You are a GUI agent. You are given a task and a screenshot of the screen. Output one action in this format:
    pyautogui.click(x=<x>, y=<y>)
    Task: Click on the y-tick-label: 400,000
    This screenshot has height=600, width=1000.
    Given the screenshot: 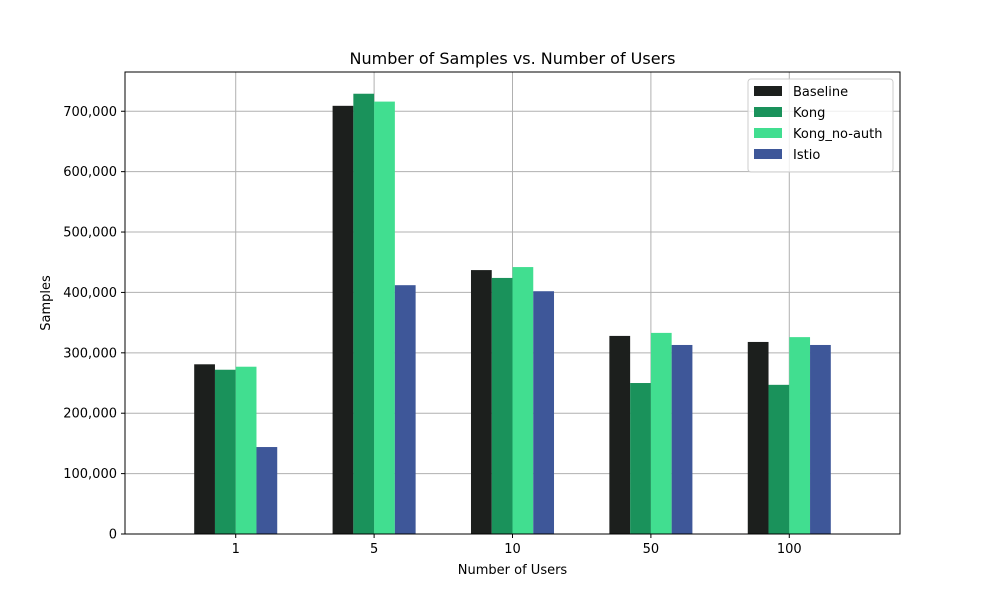 What is the action you would take?
    pyautogui.click(x=90, y=293)
    